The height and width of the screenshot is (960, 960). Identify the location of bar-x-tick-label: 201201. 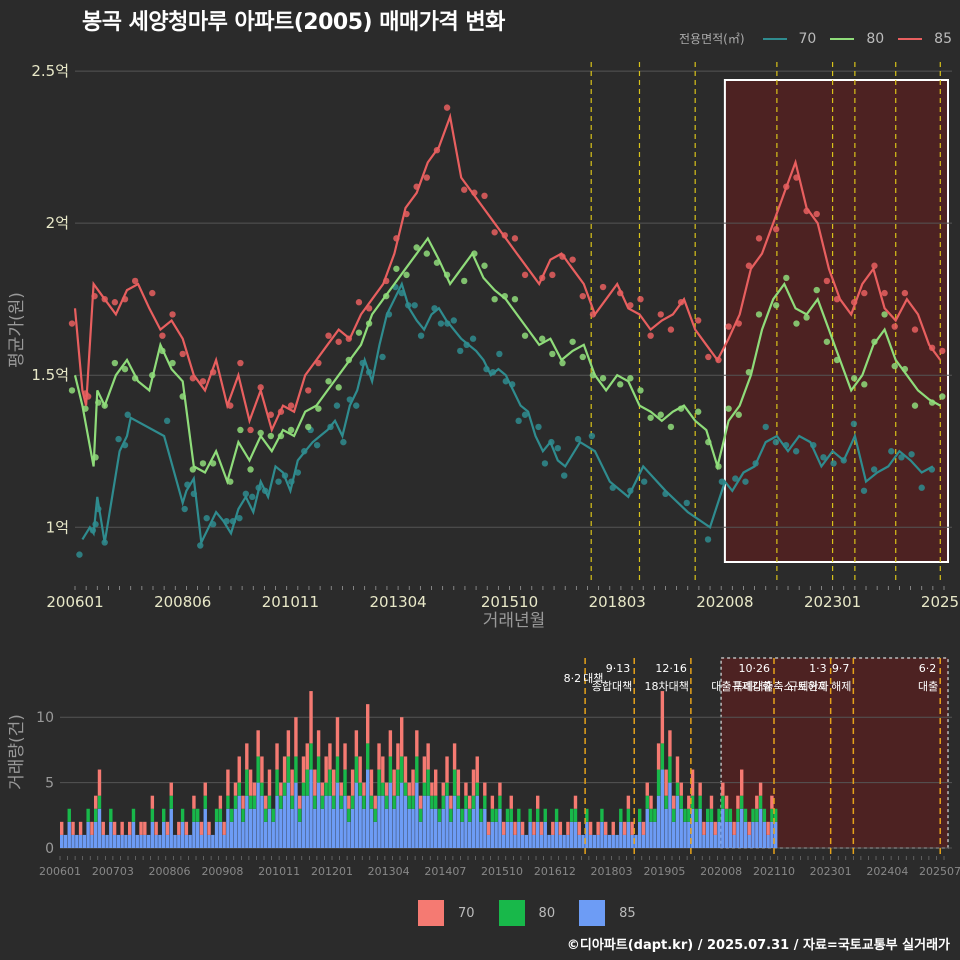
(332, 871).